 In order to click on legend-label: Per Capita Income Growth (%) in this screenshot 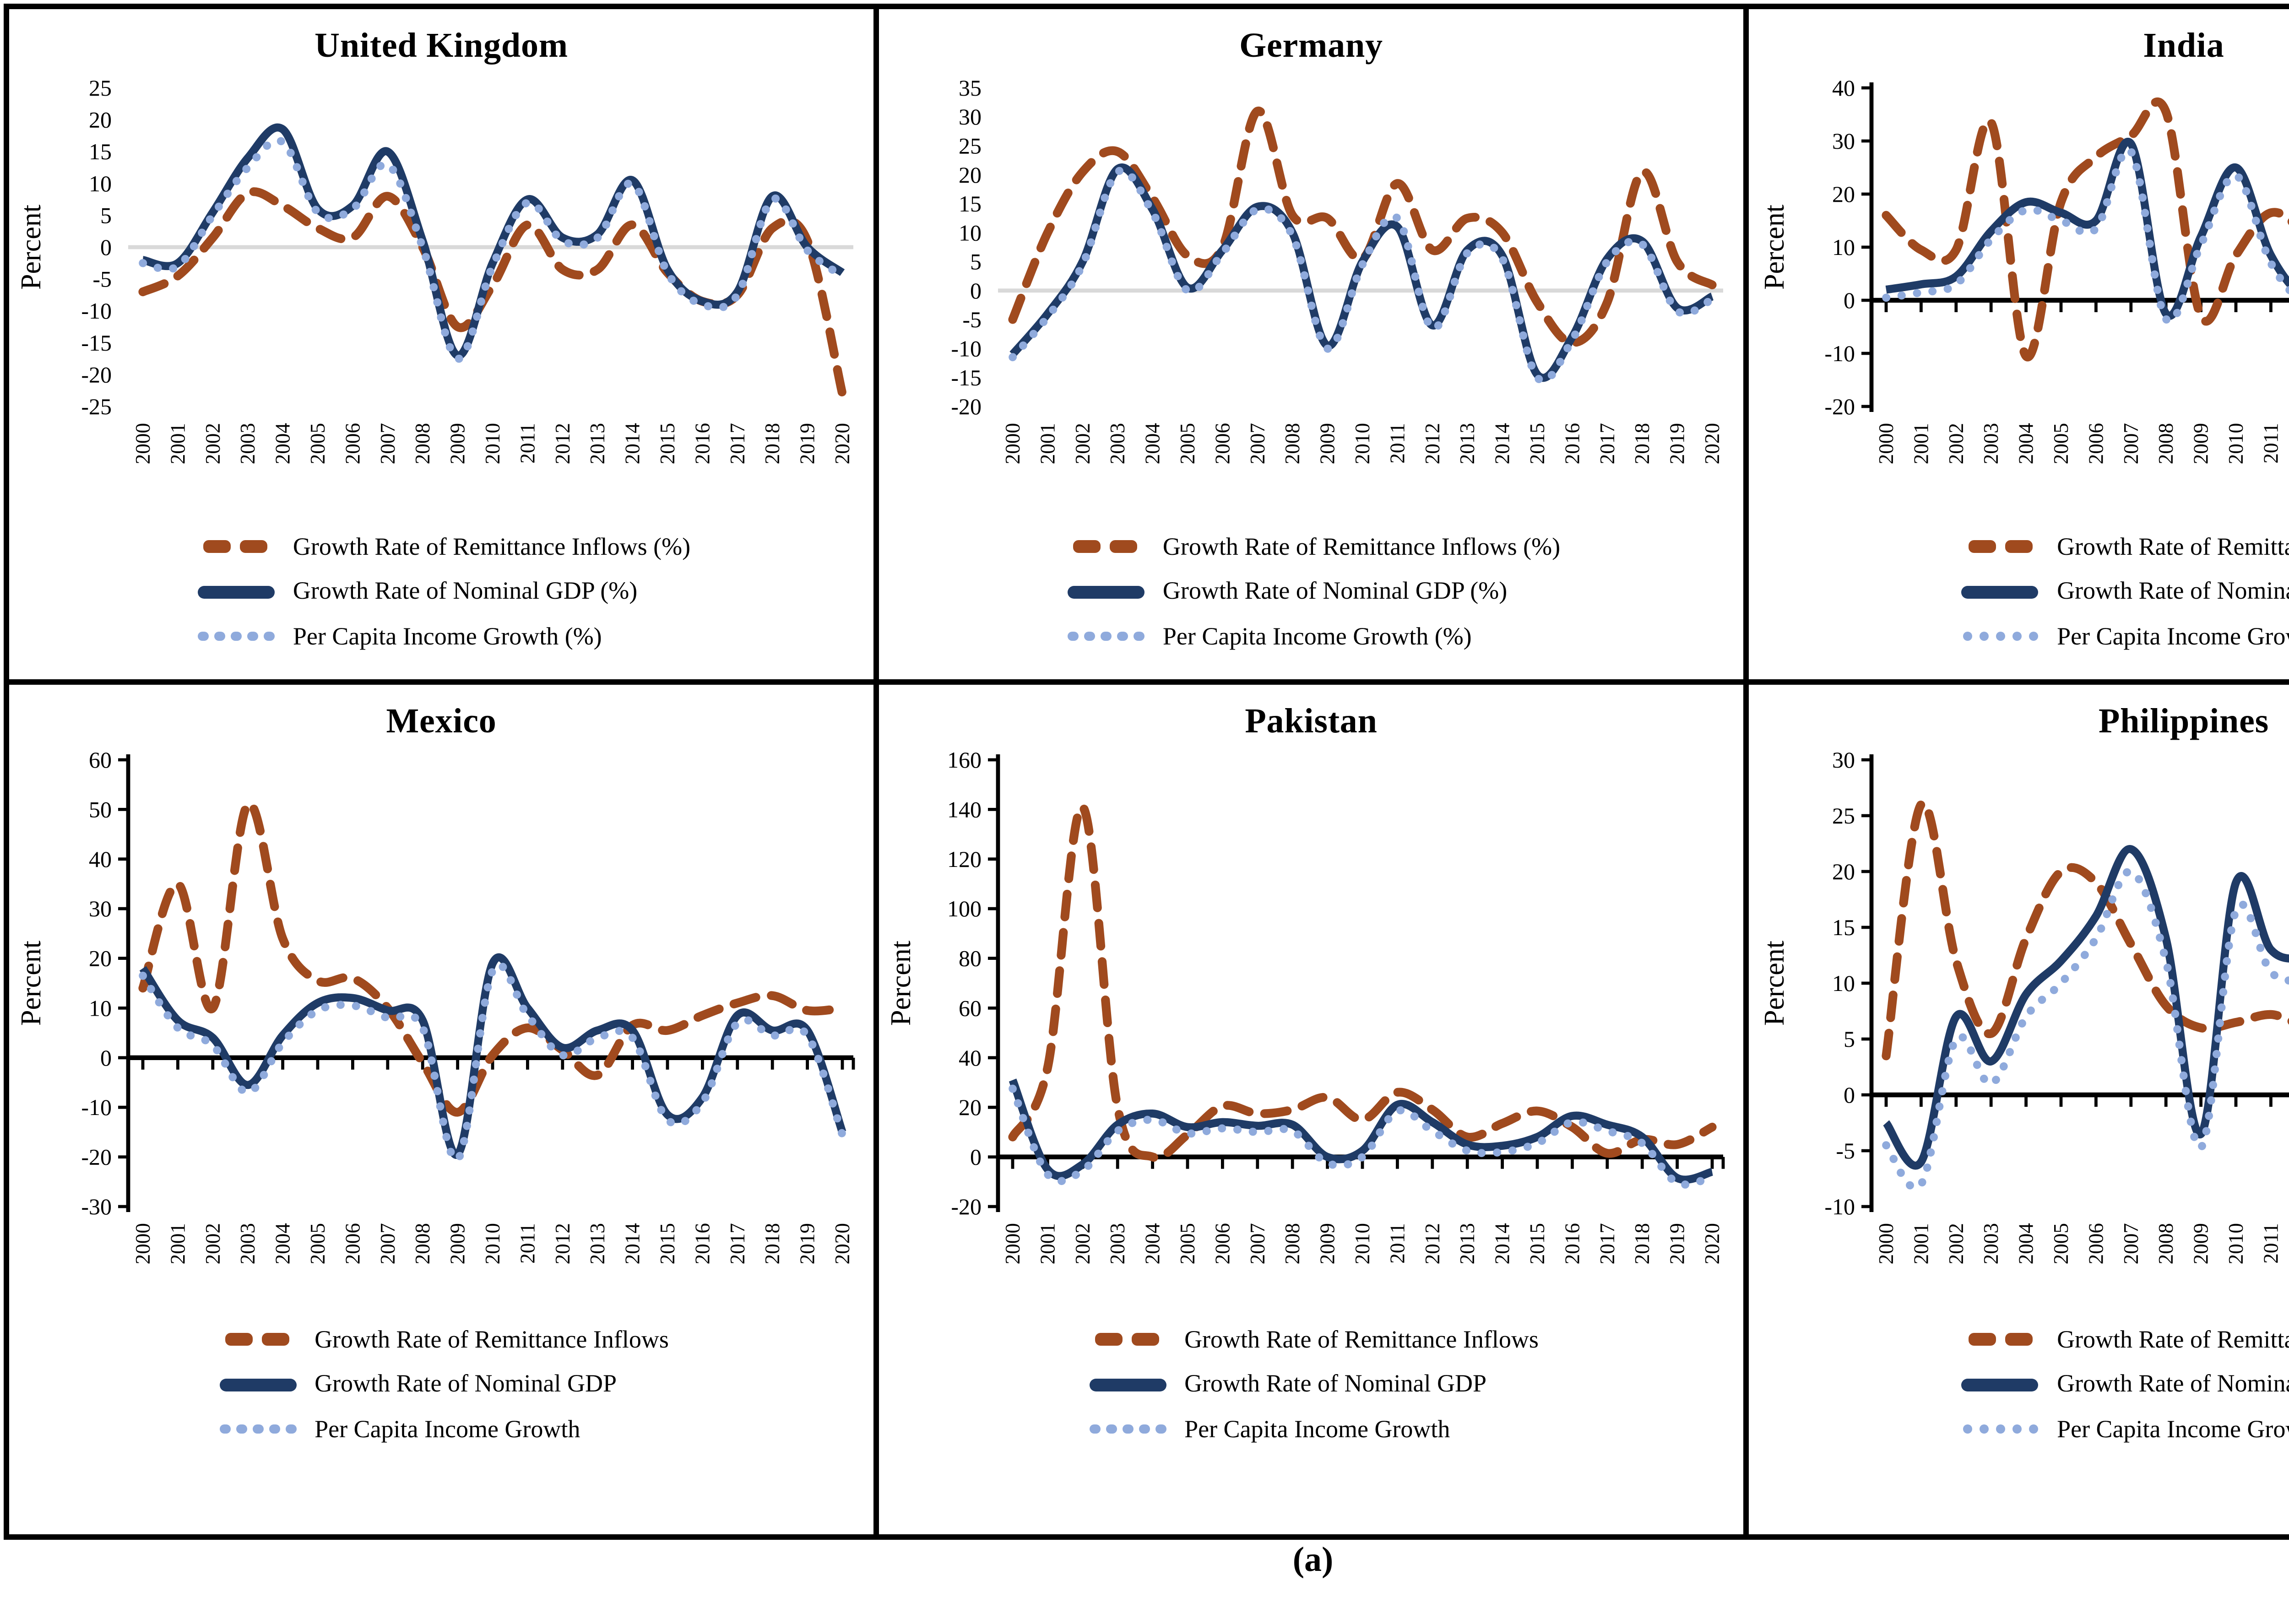, I will do `click(447, 636)`.